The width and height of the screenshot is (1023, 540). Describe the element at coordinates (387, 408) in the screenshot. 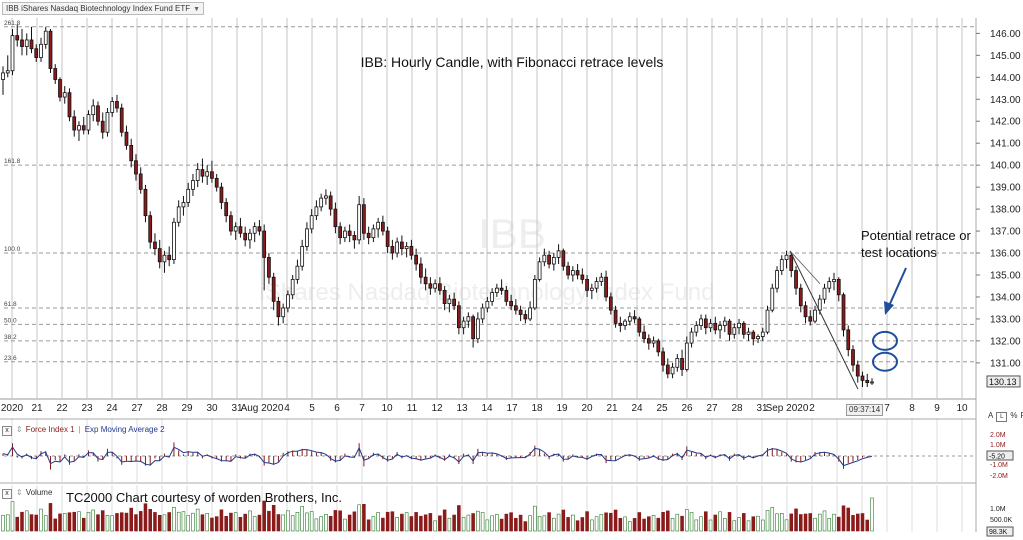

I see `date-tick-label: 10` at that location.